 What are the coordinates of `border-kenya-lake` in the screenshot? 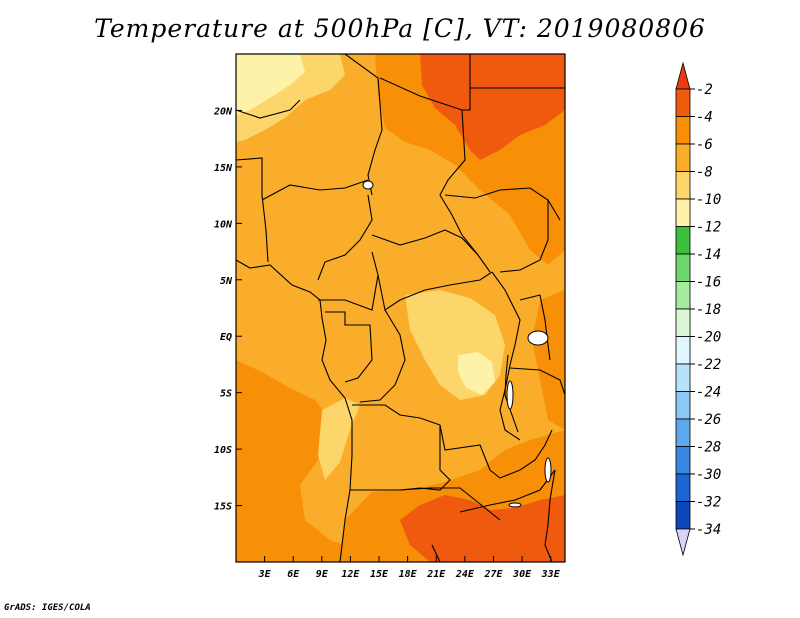 It's located at (511, 393).